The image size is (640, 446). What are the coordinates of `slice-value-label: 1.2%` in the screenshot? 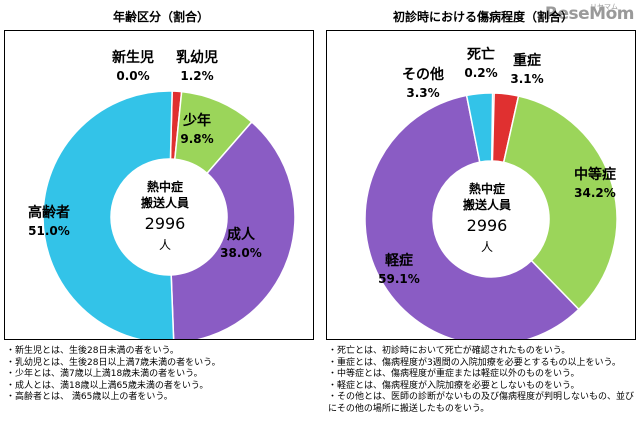 It's located at (196, 76).